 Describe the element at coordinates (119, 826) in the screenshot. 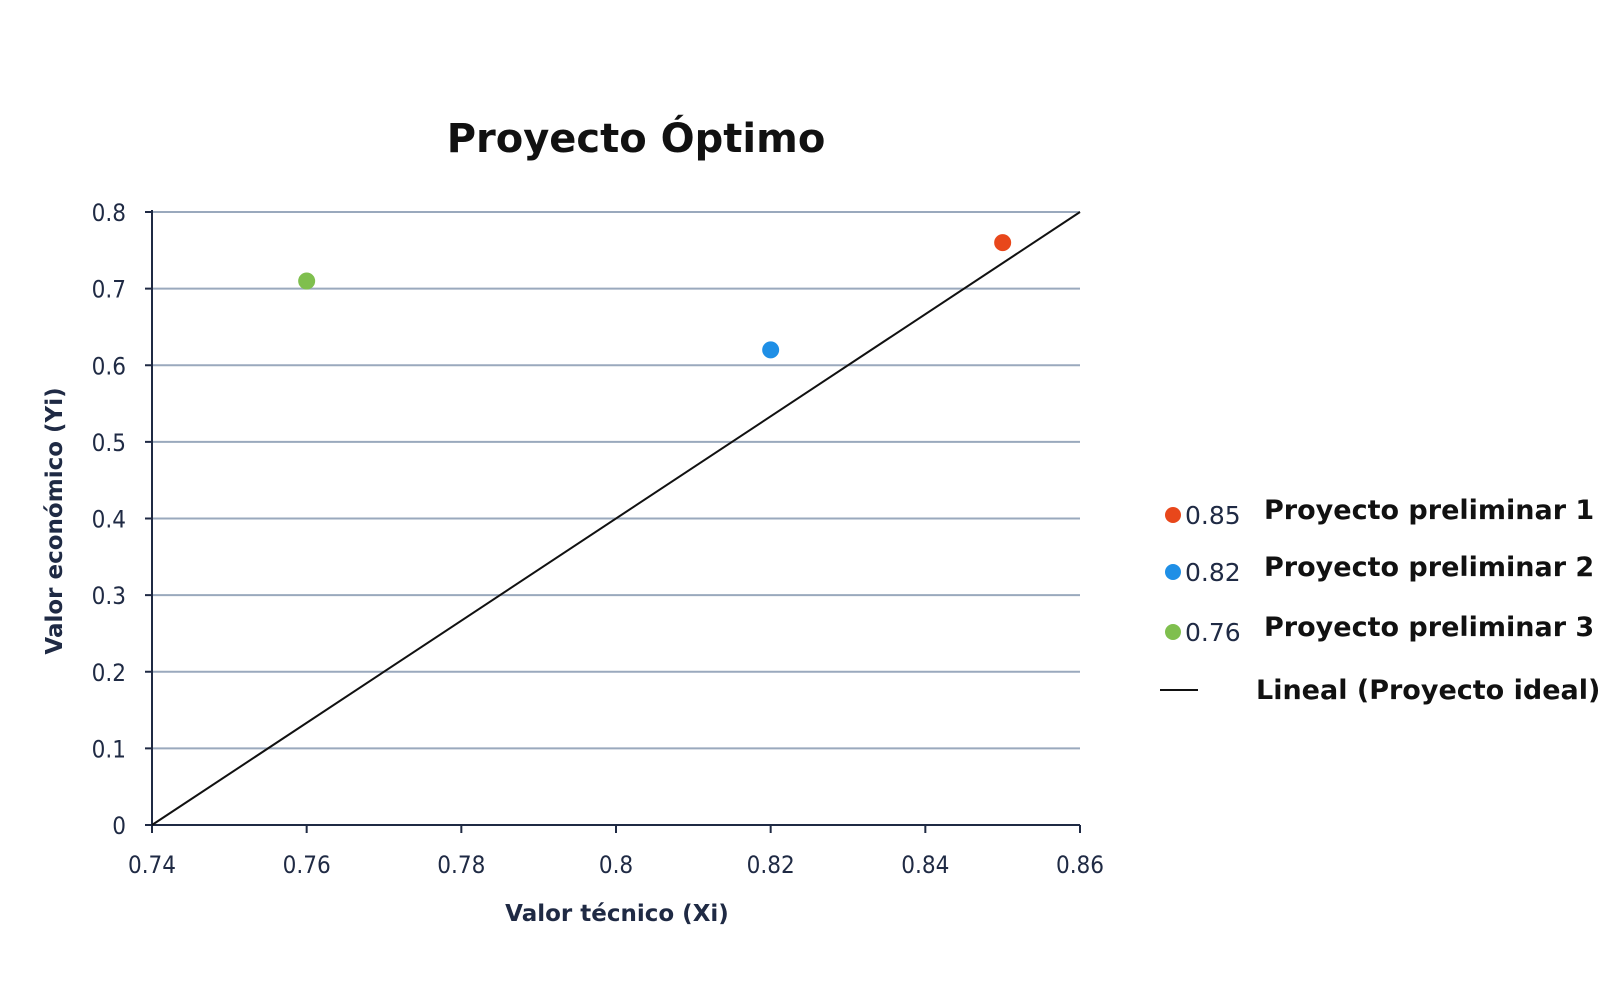

I see `y-tick-label: 0` at that location.